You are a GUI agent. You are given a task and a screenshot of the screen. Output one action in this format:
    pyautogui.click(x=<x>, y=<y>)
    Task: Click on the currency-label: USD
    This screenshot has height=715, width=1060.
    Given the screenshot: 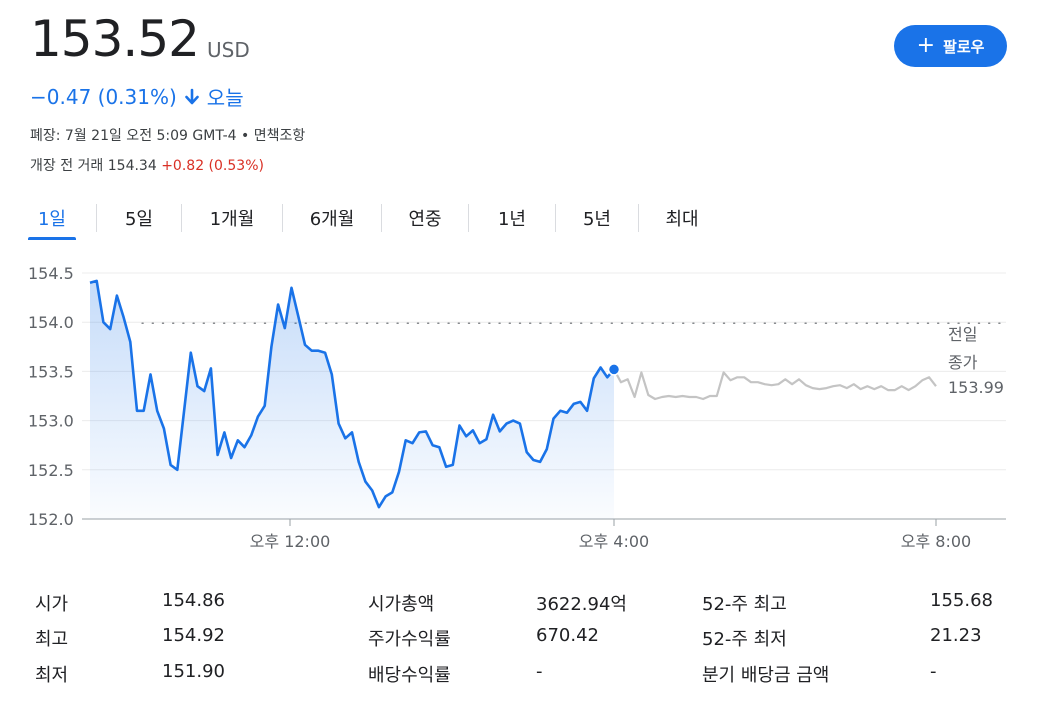 What is the action you would take?
    pyautogui.click(x=228, y=50)
    